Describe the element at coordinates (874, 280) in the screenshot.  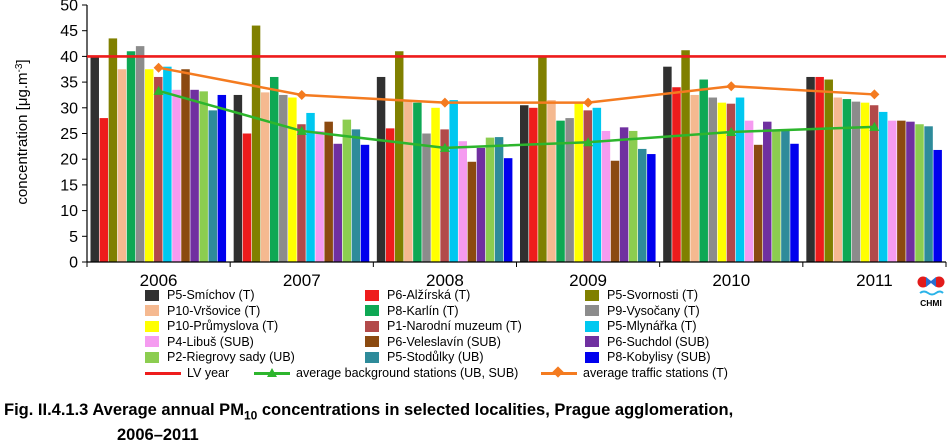
I see `x-tick-label: 2011` at that location.